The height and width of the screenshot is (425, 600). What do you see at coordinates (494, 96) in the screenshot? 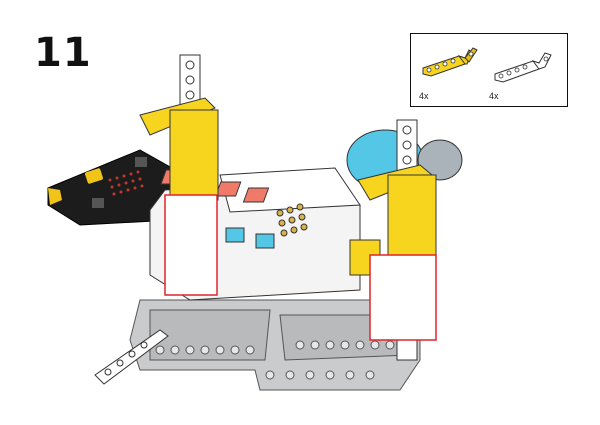
I see `white-beam-quantity: 4x` at bounding box center [494, 96].